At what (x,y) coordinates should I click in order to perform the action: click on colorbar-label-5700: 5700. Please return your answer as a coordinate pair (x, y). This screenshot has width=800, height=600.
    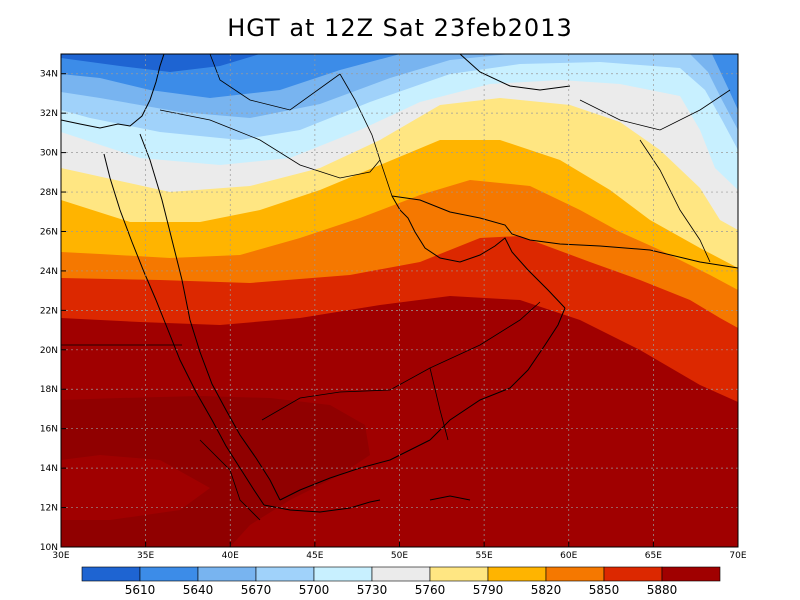
    Looking at the image, I should click on (314, 590).